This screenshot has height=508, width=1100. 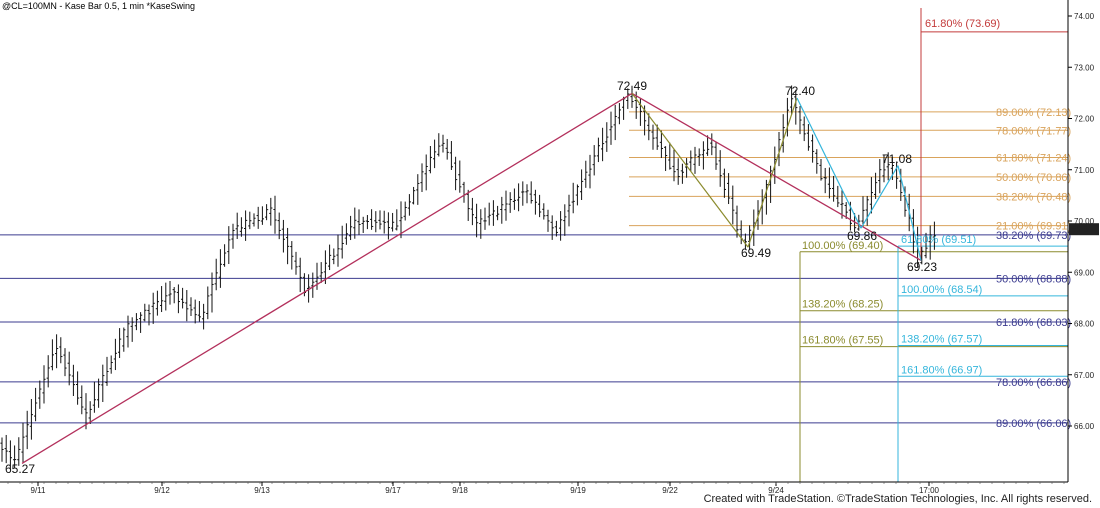 What do you see at coordinates (938, 240) in the screenshot?
I see `cyan-projection-label: 61.80% (69.51)` at bounding box center [938, 240].